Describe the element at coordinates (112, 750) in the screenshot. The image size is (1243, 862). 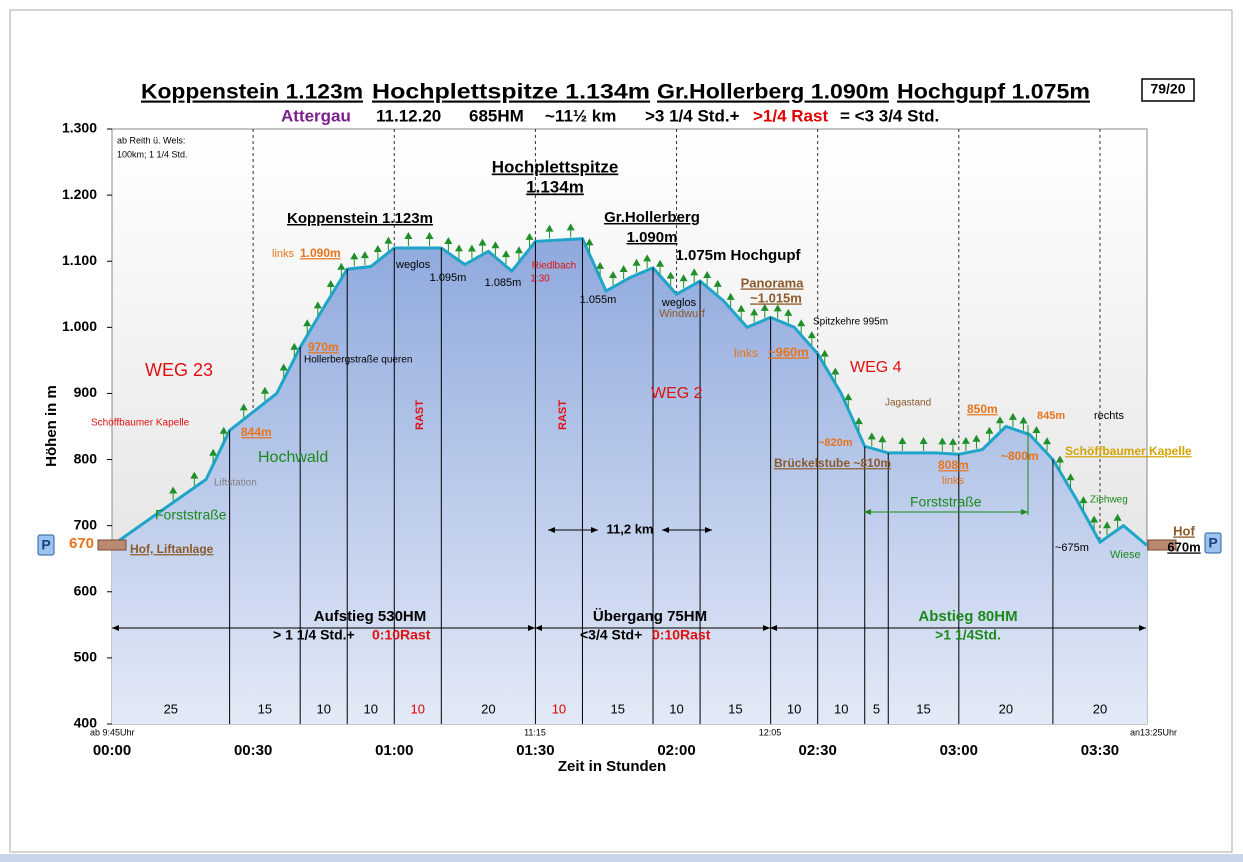
I see `x-tick-label: 00:00` at that location.